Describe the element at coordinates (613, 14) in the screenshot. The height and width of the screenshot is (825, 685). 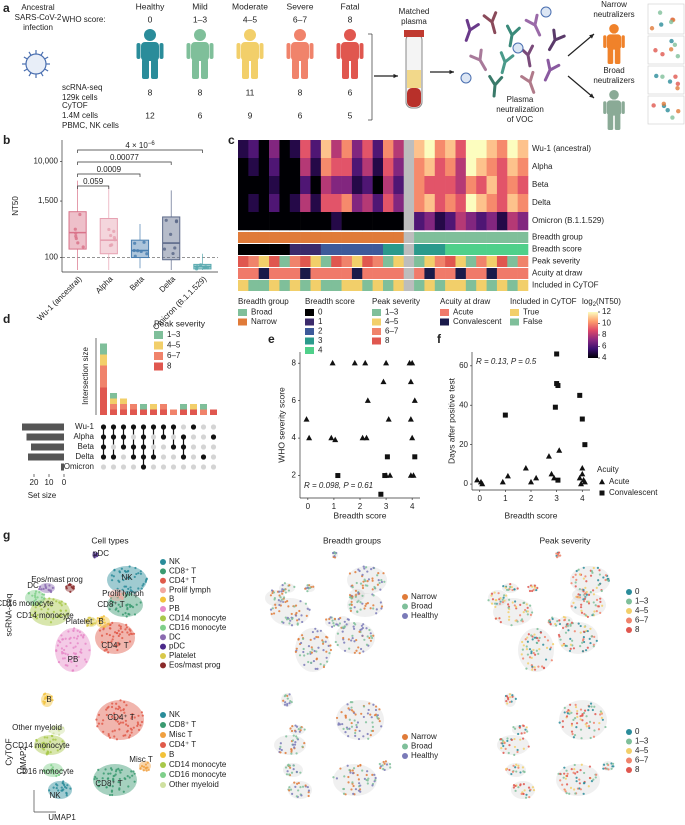
I see `narrow-label: neutralizers` at that location.